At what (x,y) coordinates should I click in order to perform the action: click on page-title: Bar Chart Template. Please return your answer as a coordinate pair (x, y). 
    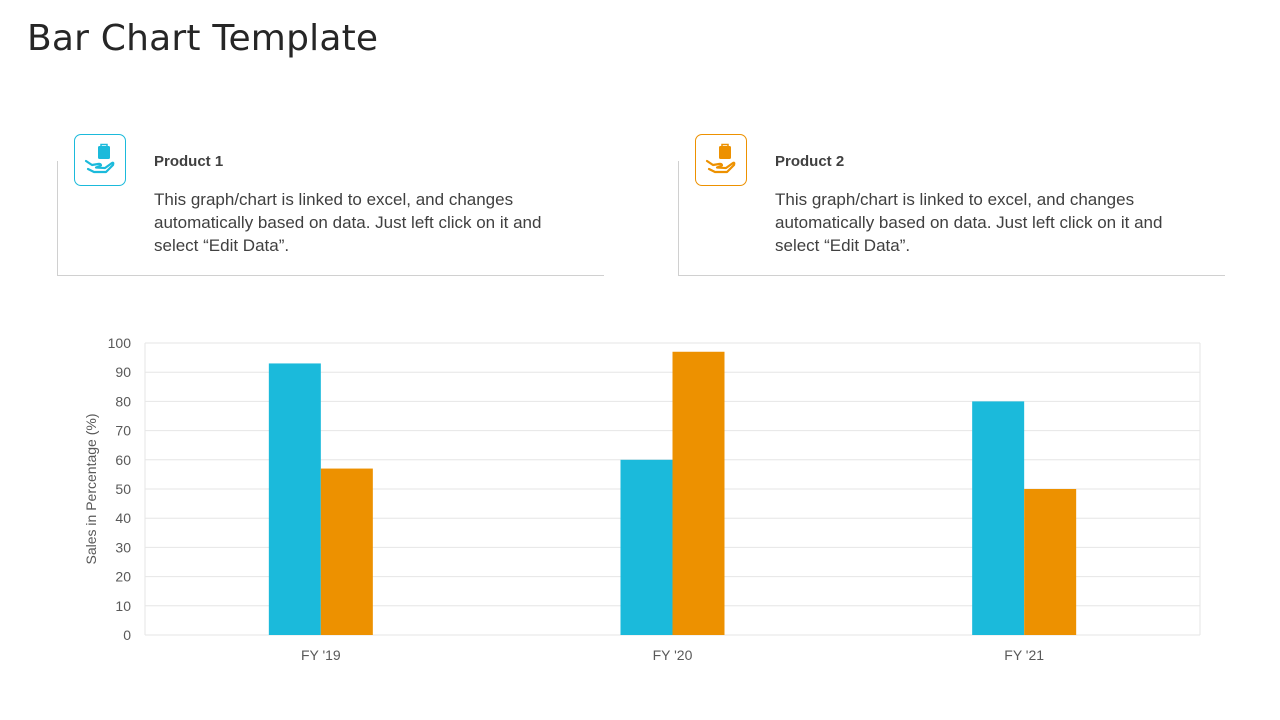
    Looking at the image, I should click on (203, 38).